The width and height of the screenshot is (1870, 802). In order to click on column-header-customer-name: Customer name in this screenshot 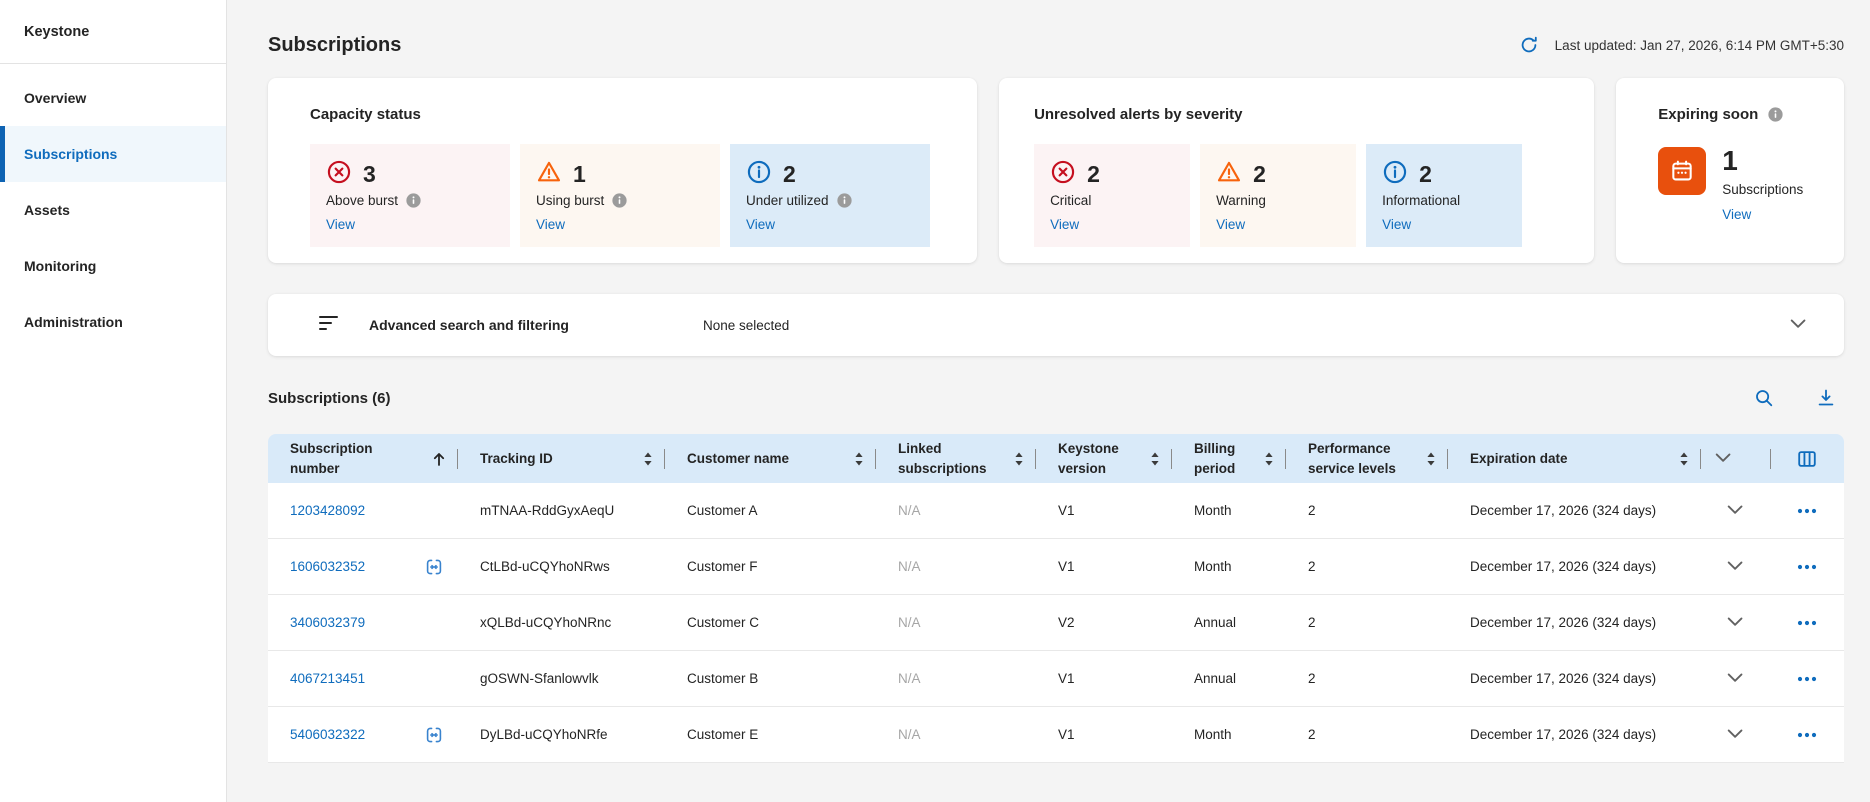, I will do `click(770, 458)`.